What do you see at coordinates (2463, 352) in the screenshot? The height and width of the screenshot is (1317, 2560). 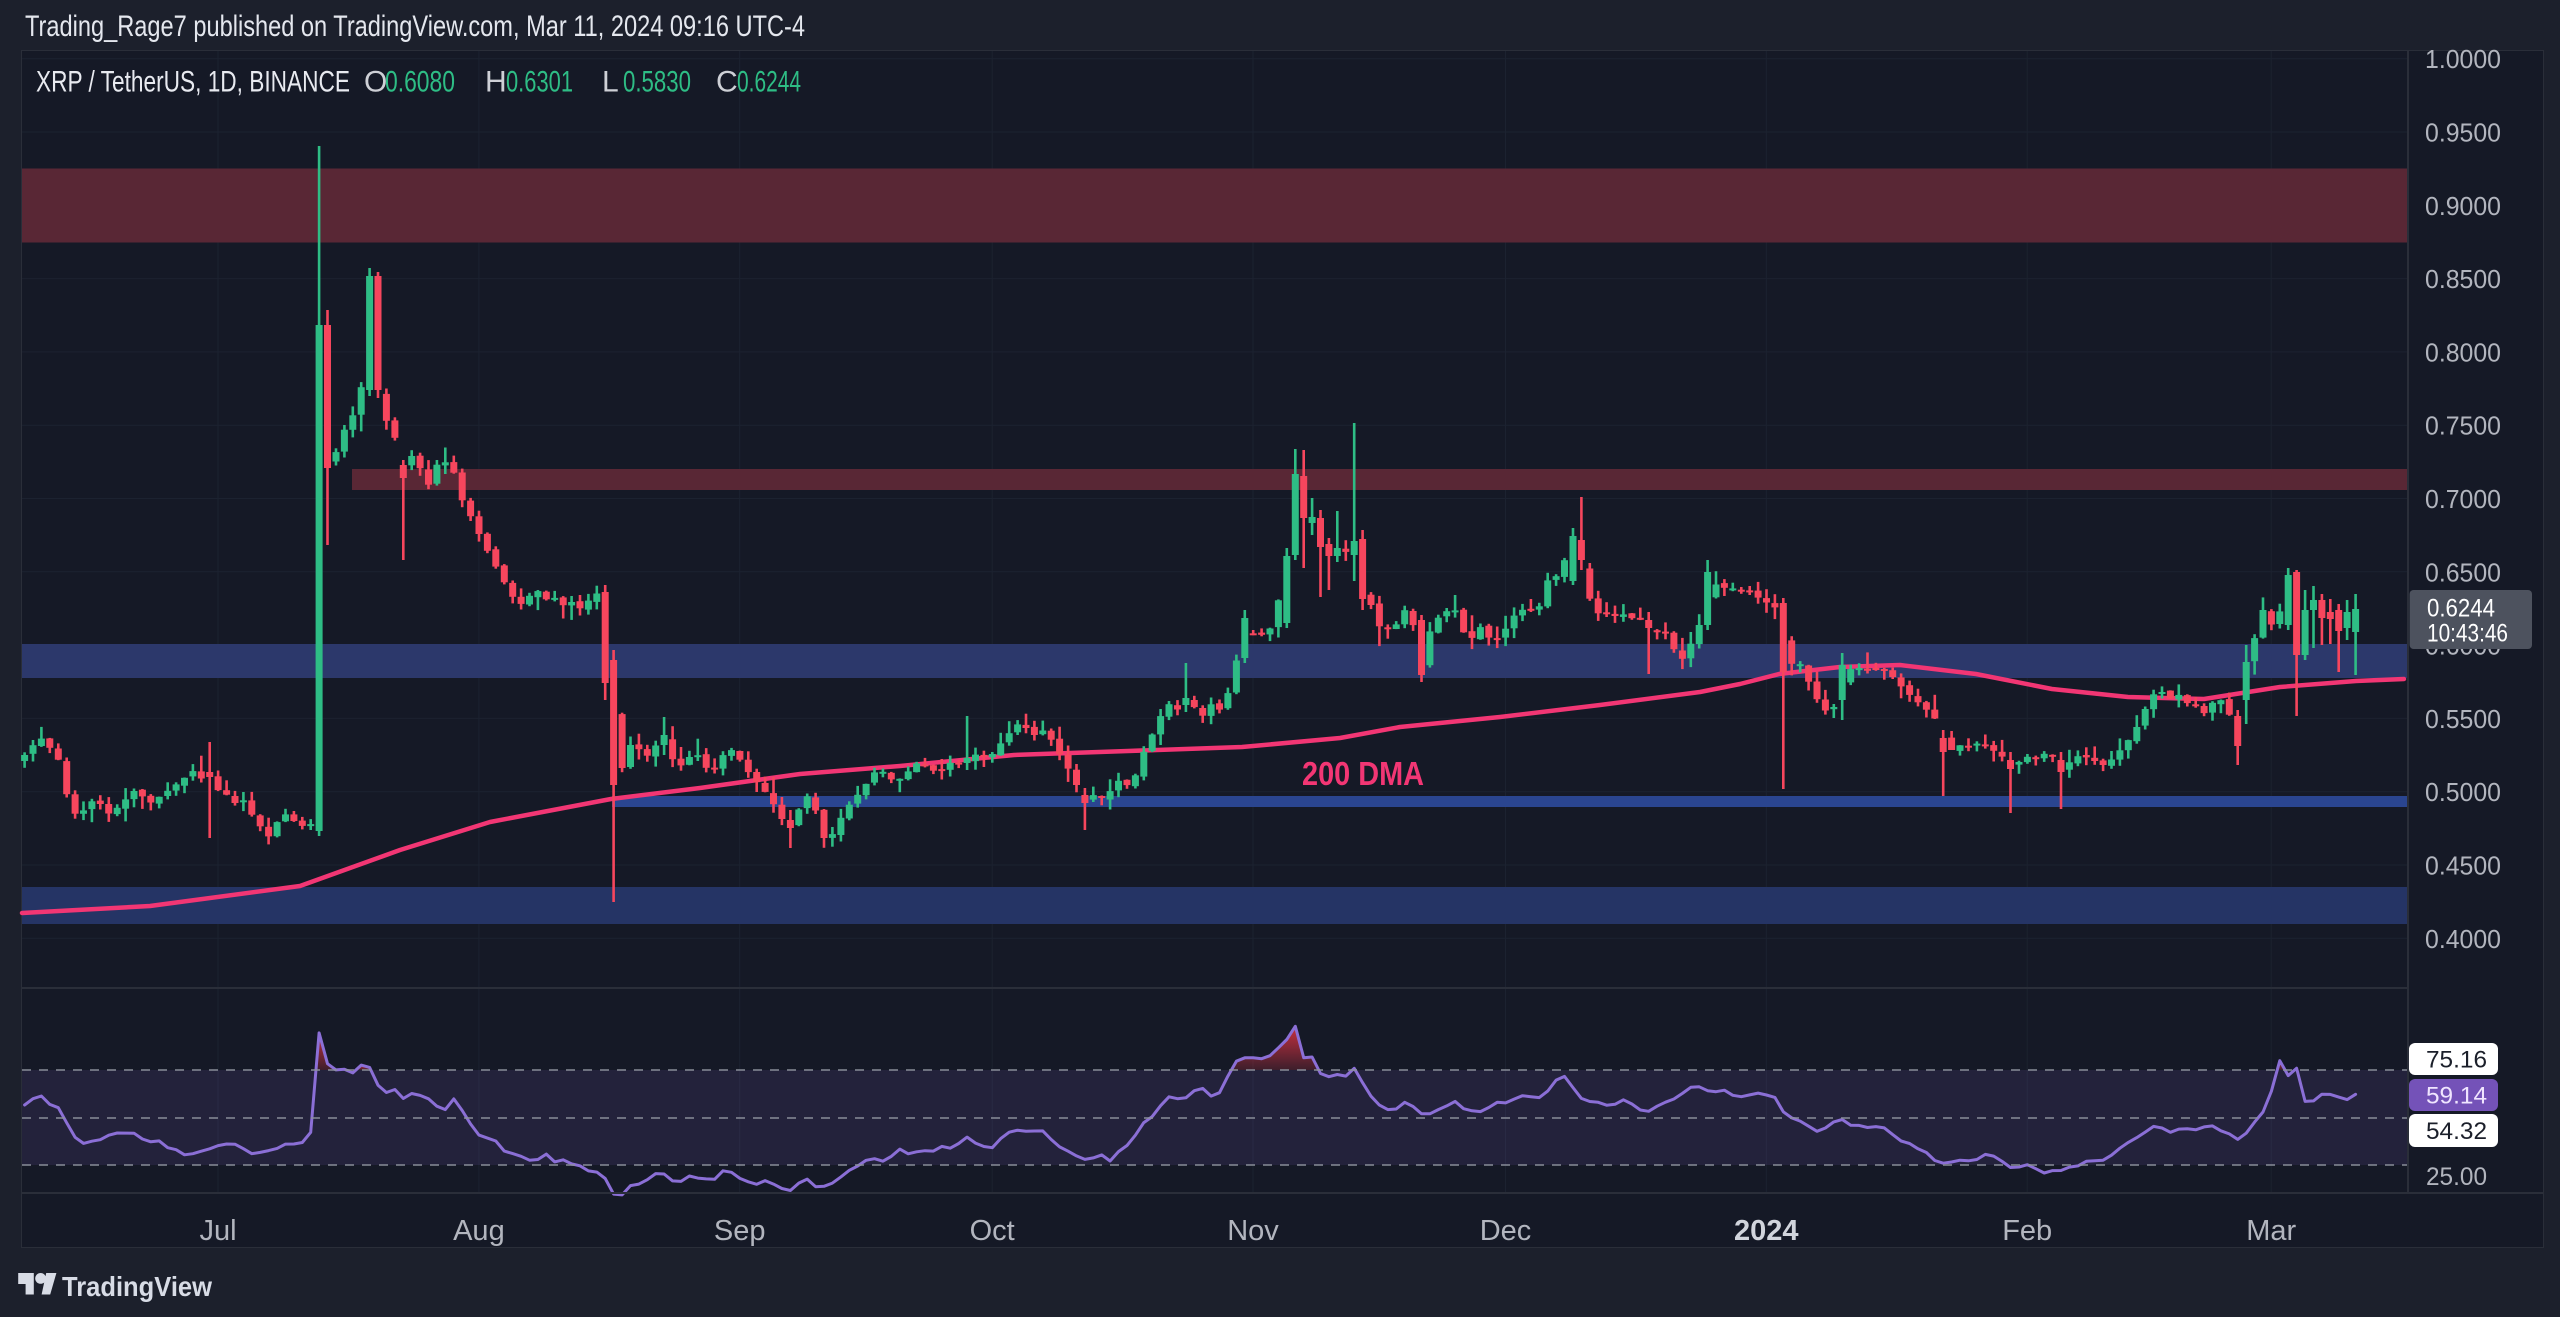 I see `svg-text: 0.8000` at bounding box center [2463, 352].